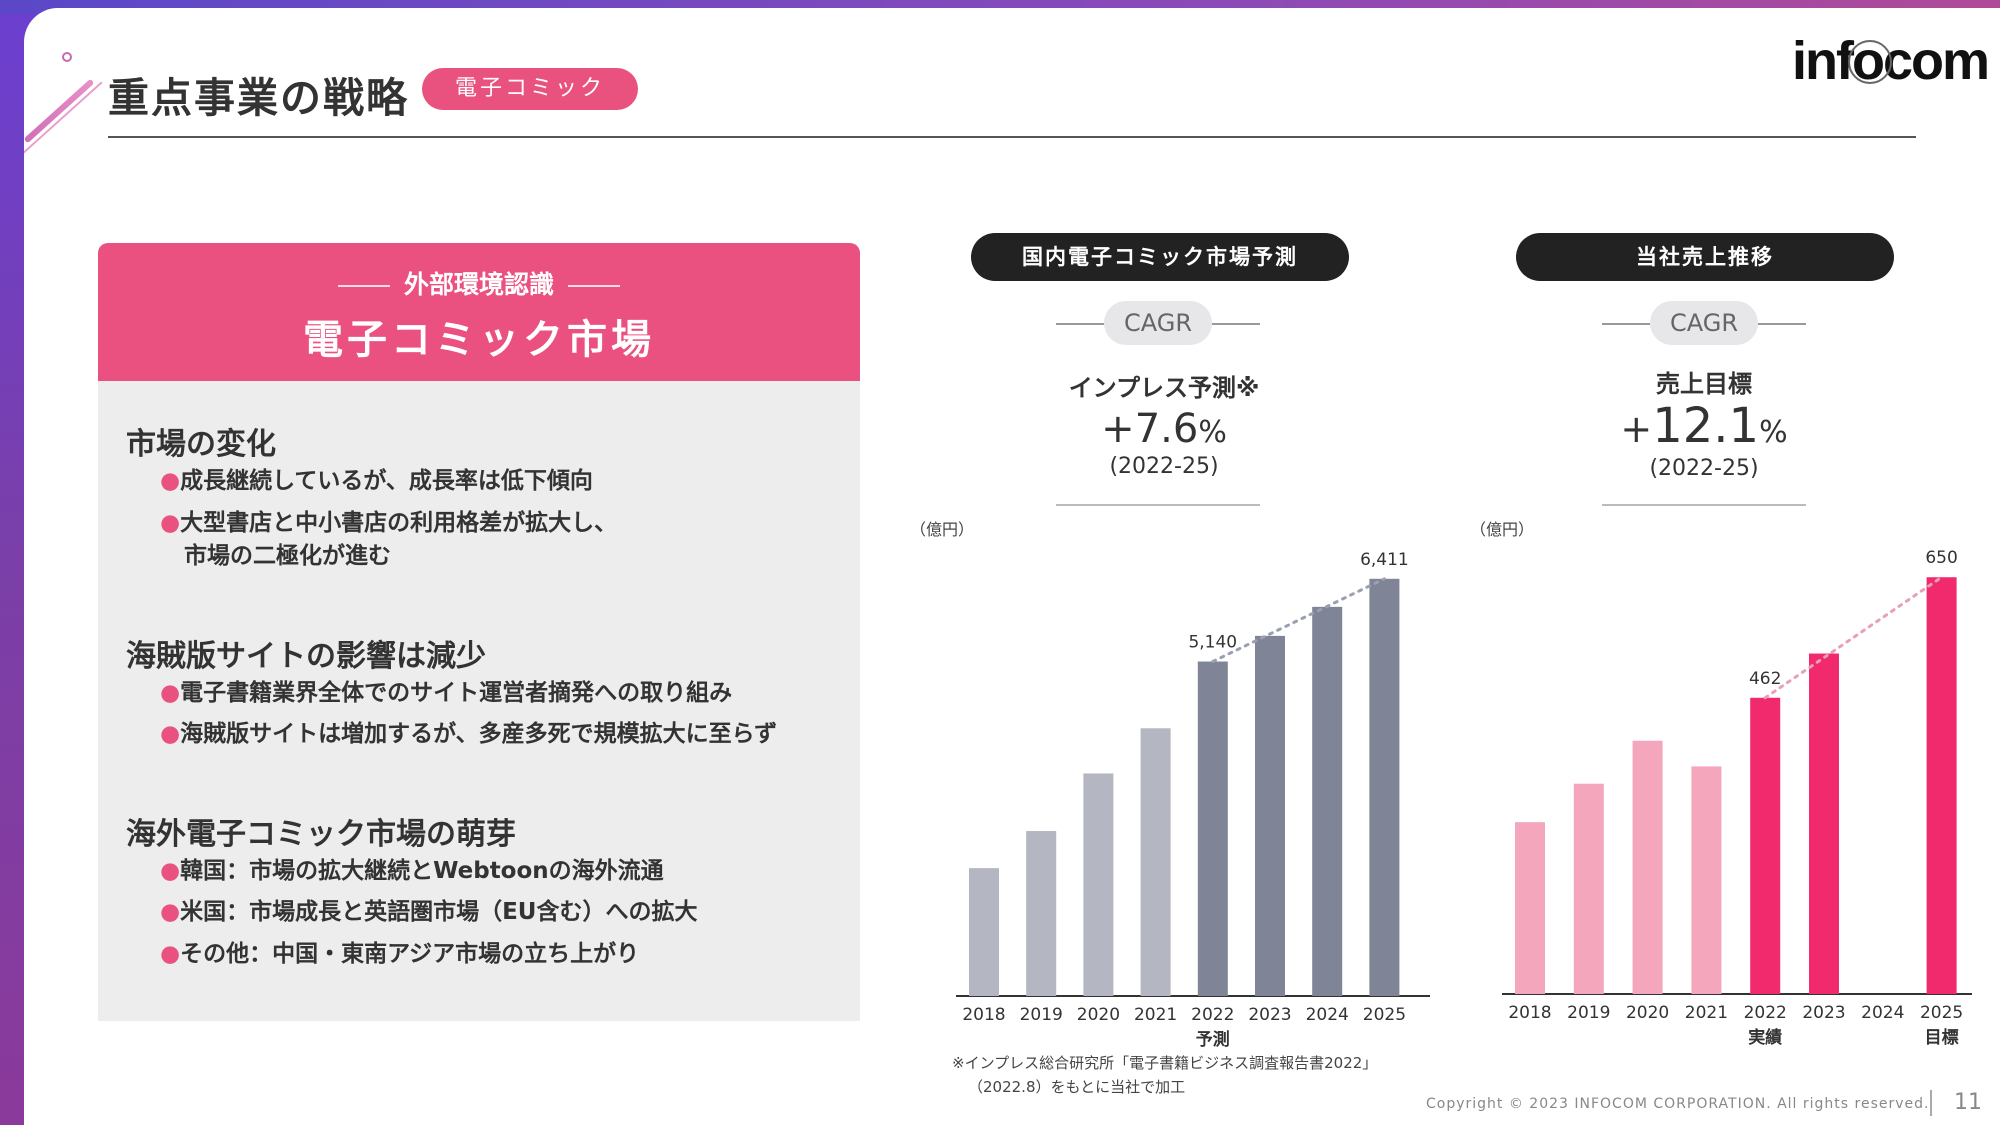  I want to click on sales-tick-label: 2020, so click(1647, 1013).